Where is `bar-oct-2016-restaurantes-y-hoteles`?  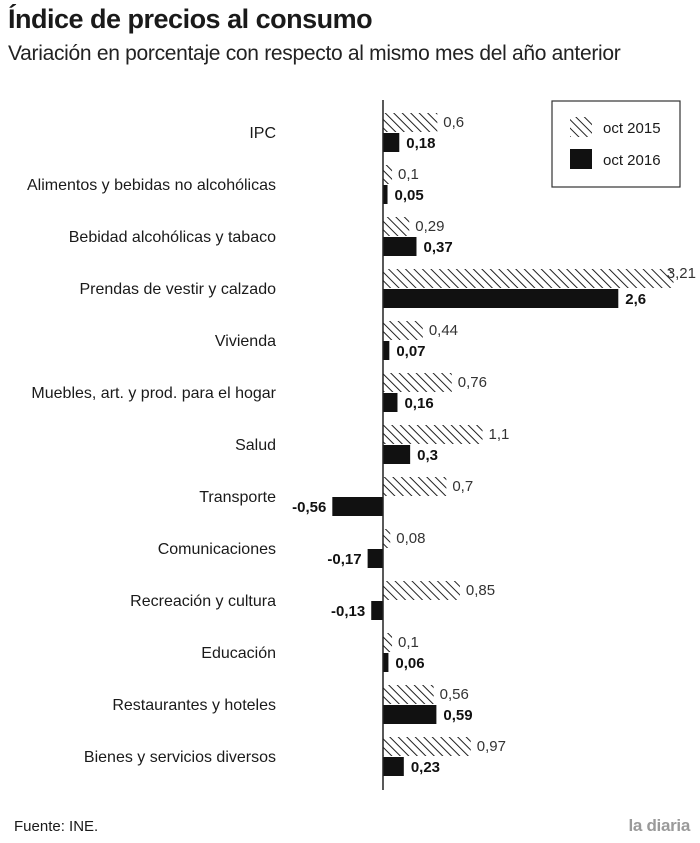 bar-oct-2016-restaurantes-y-hoteles is located at coordinates (410, 714).